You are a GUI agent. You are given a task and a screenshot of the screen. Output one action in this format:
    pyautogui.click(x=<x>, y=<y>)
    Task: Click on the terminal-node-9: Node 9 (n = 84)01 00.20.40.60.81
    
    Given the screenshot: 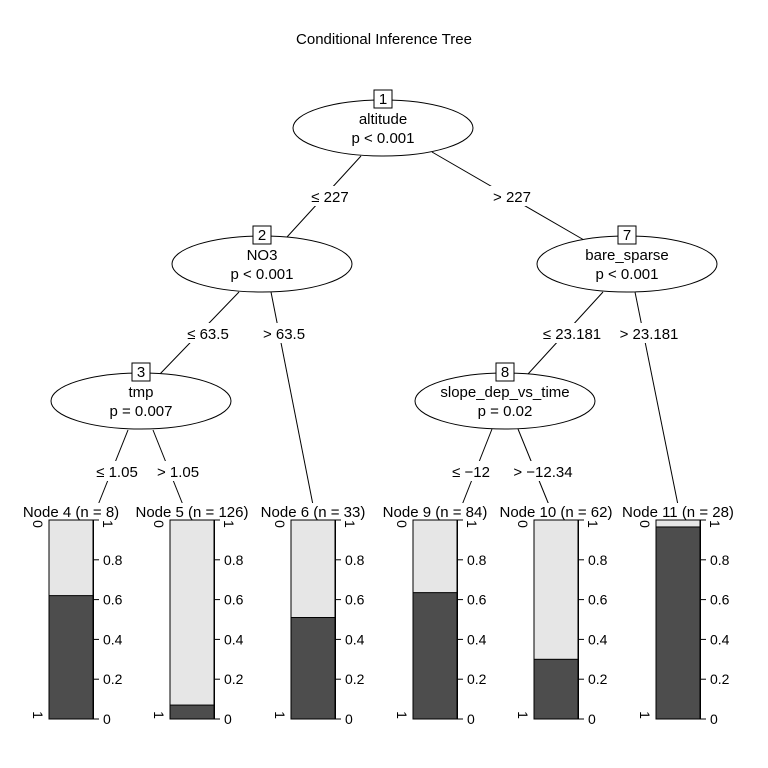 What is the action you would take?
    pyautogui.click(x=435, y=615)
    